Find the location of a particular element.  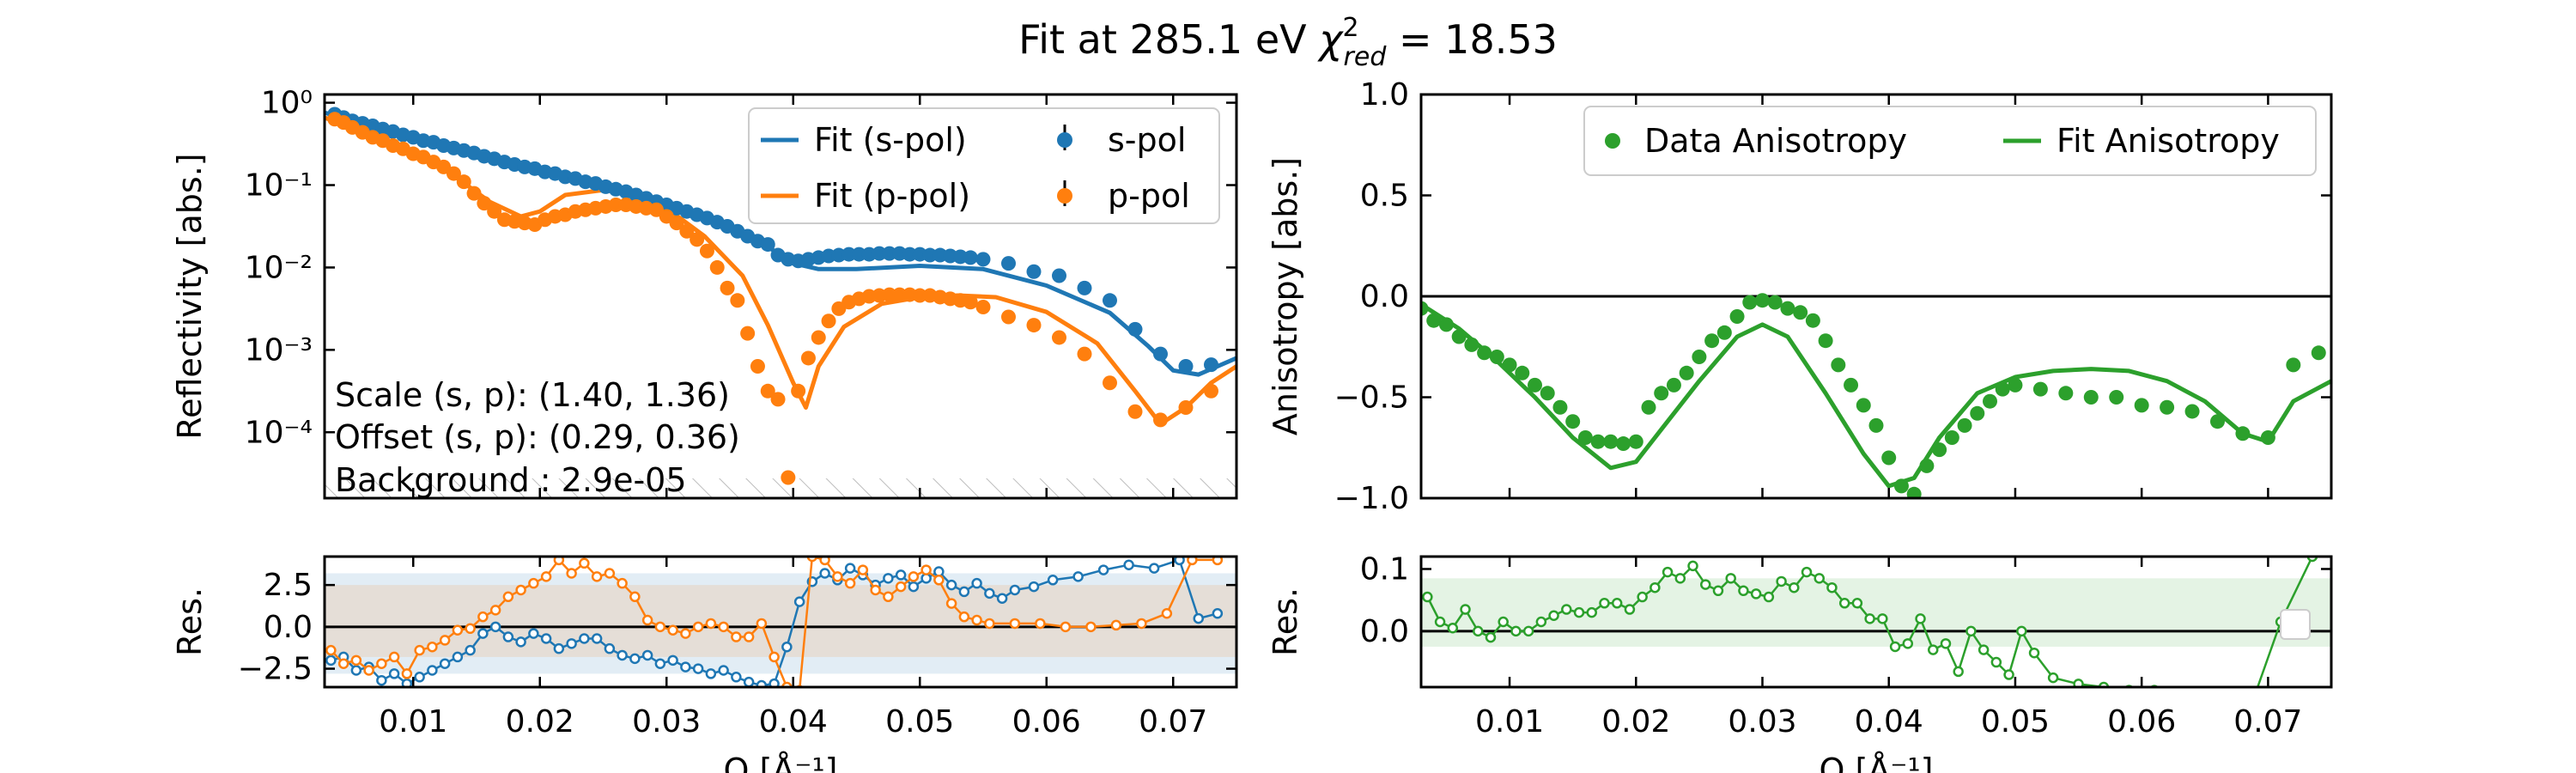

anisotropy-residual-x-tick-label: 0.06 is located at coordinates (2141, 722).